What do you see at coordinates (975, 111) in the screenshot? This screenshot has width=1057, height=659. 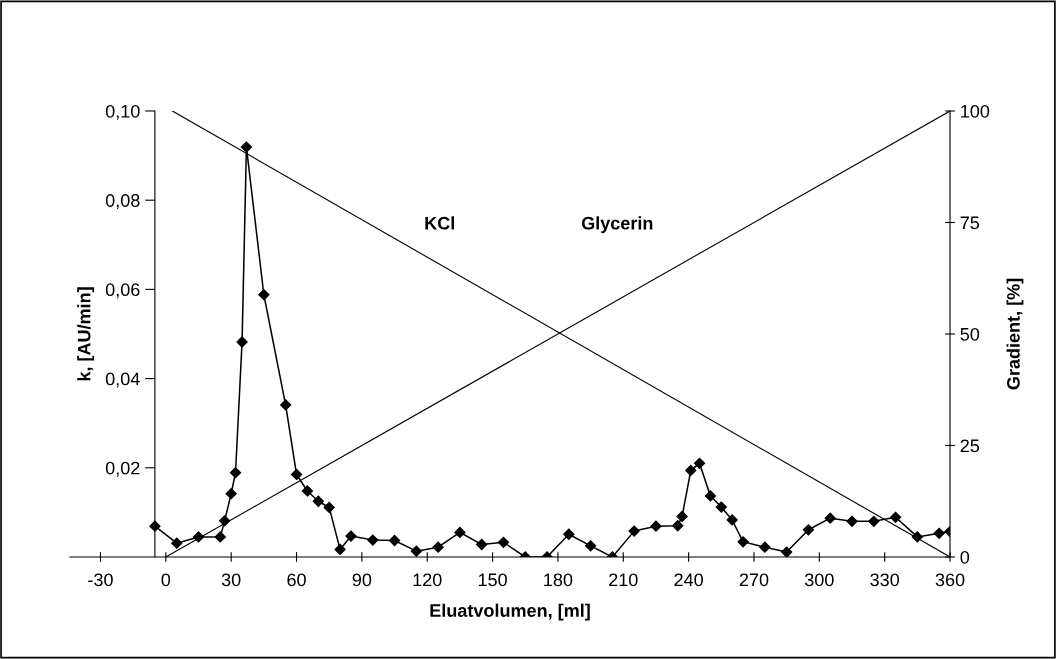 I see `y2-tick-label: 100` at bounding box center [975, 111].